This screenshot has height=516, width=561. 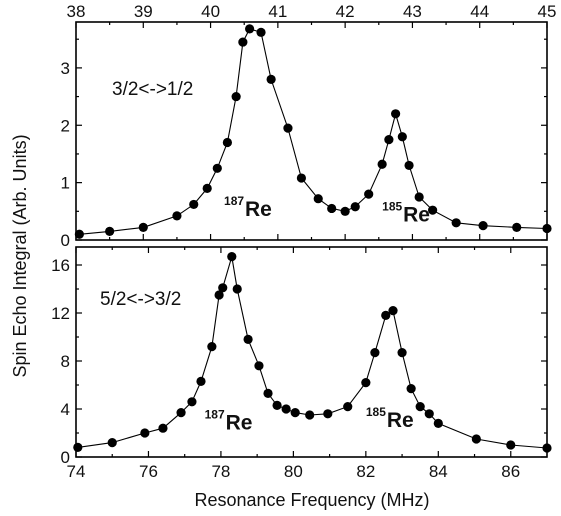 I want to click on top-isotope-label: 185 Re, so click(x=406, y=213).